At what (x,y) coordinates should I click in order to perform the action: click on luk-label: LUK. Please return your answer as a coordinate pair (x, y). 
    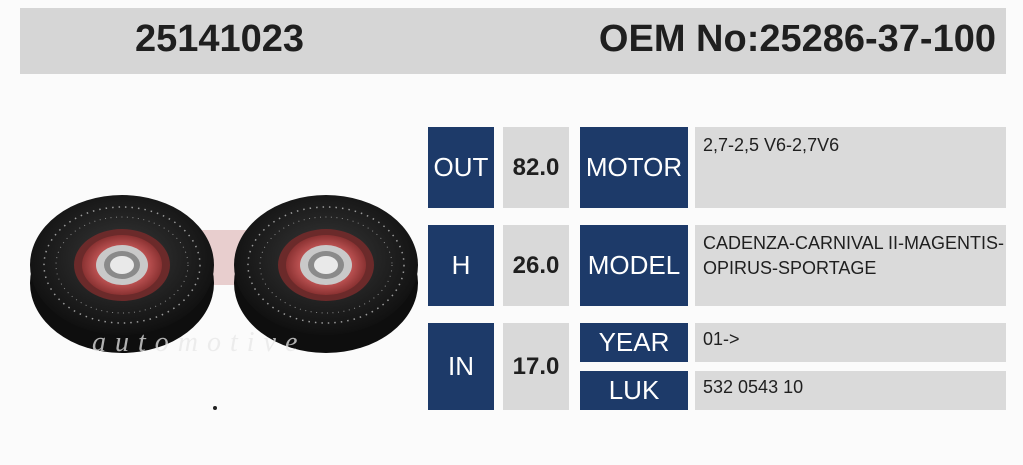
    Looking at the image, I should click on (634, 390).